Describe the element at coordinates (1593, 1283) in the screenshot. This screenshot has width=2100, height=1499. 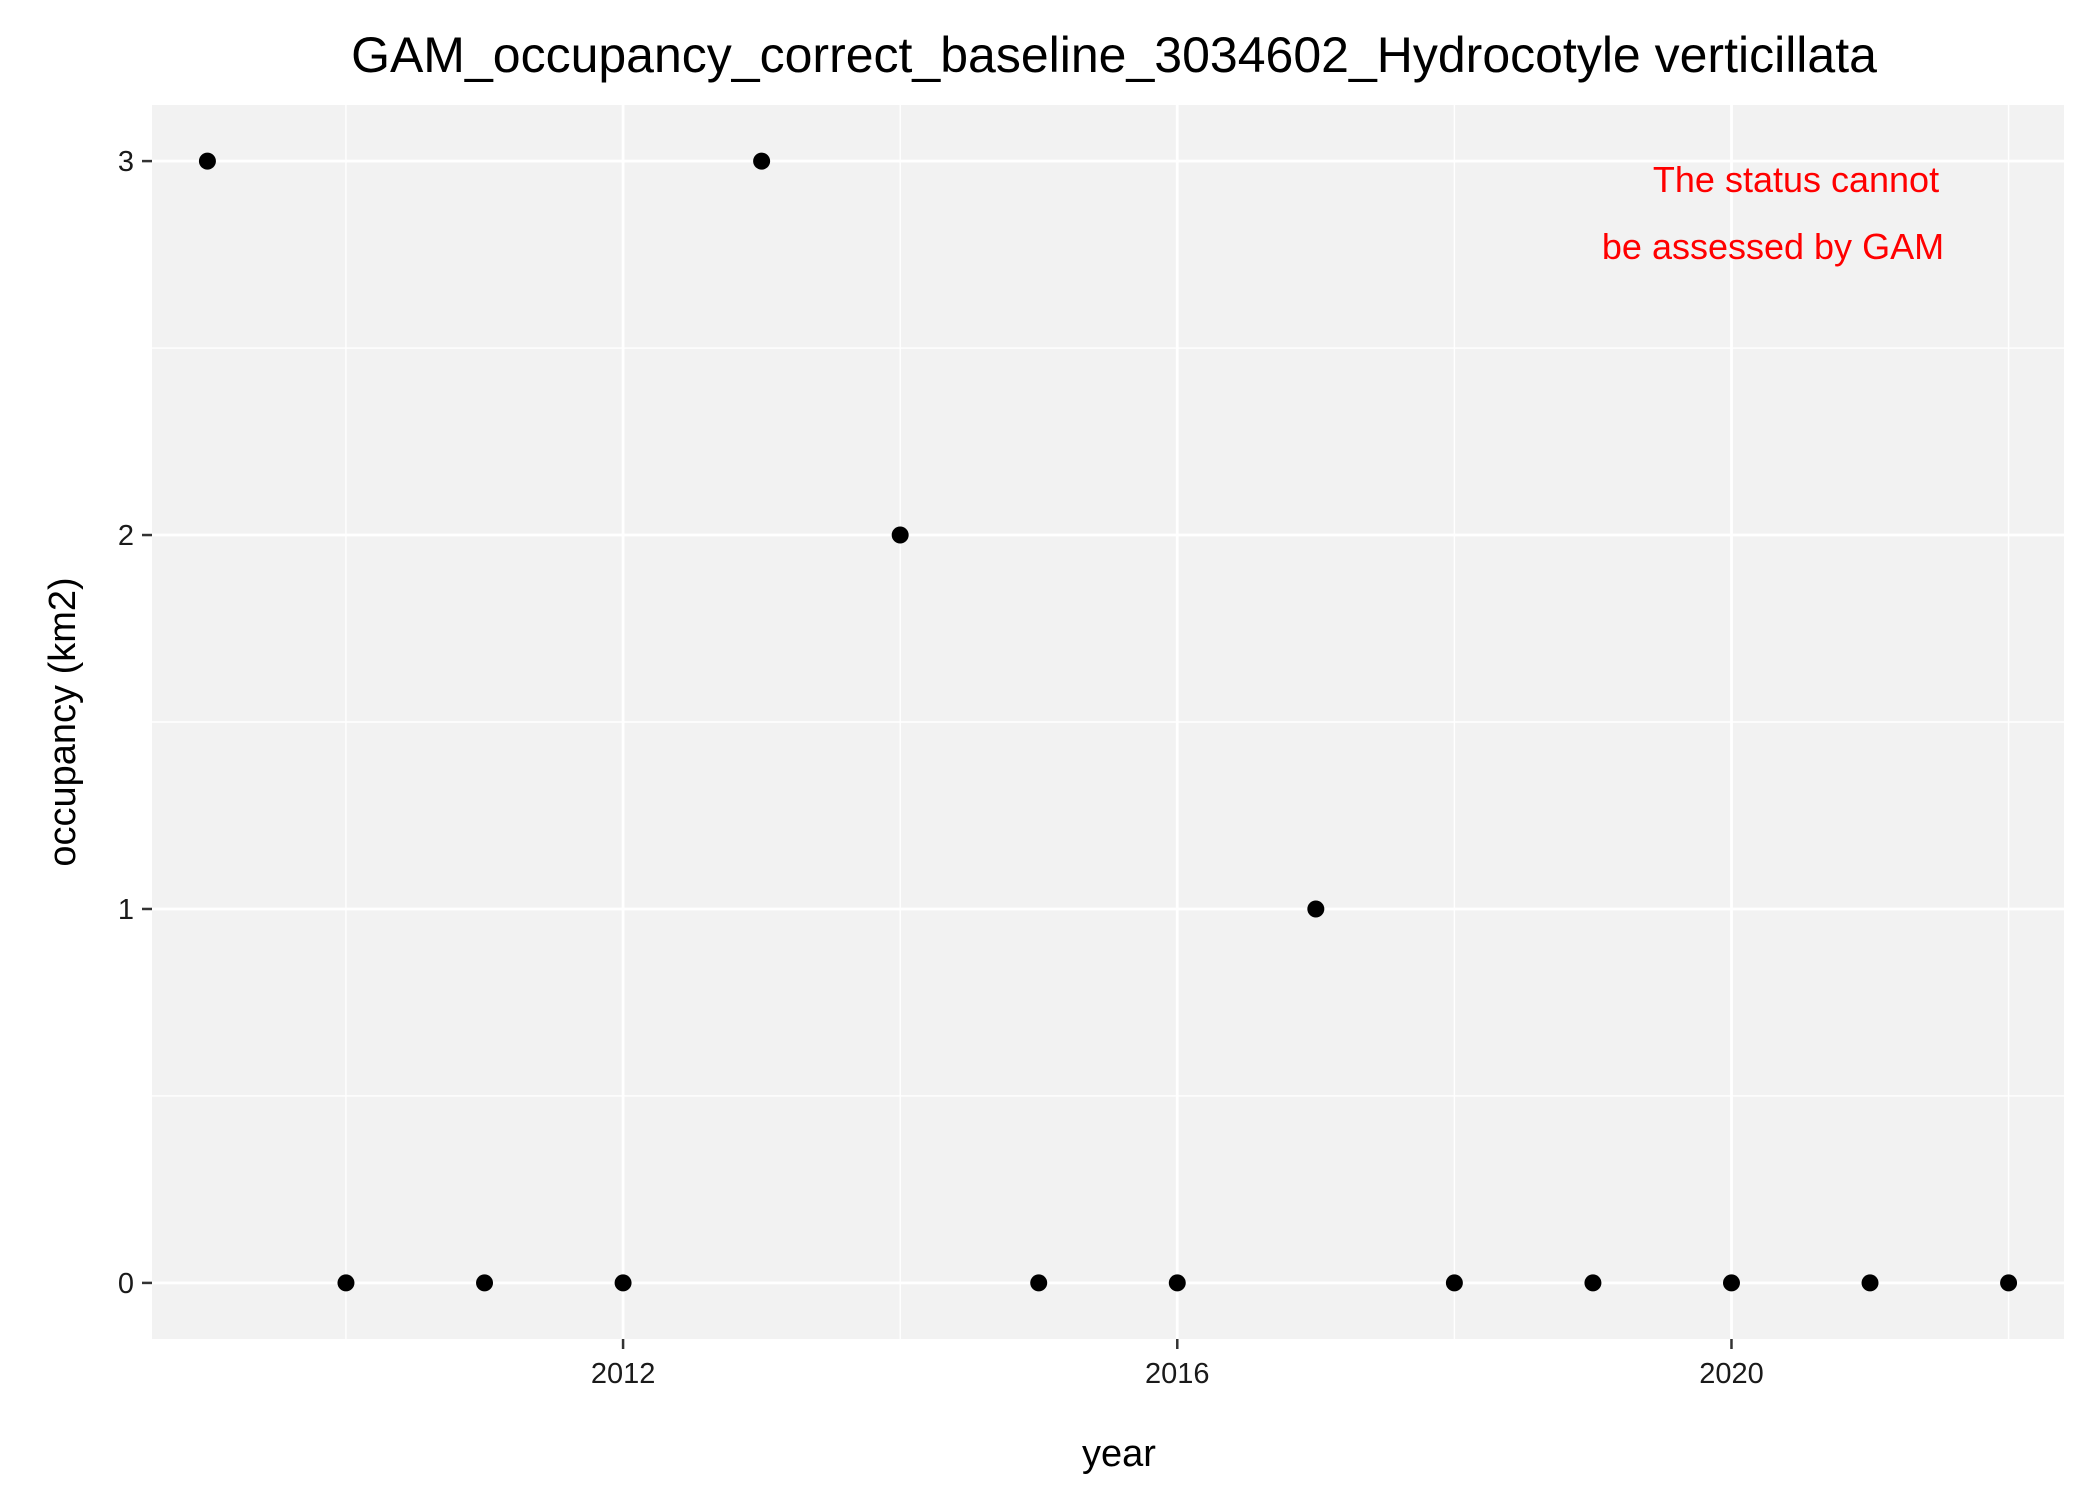
I see `data-point-2019` at that location.